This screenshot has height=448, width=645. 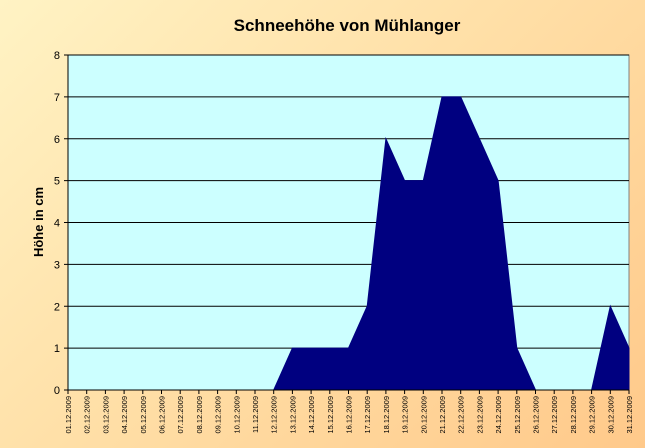 I want to click on y-tick-labels: 0 1 2 3 4 5 6 7 8, so click(x=61, y=223).